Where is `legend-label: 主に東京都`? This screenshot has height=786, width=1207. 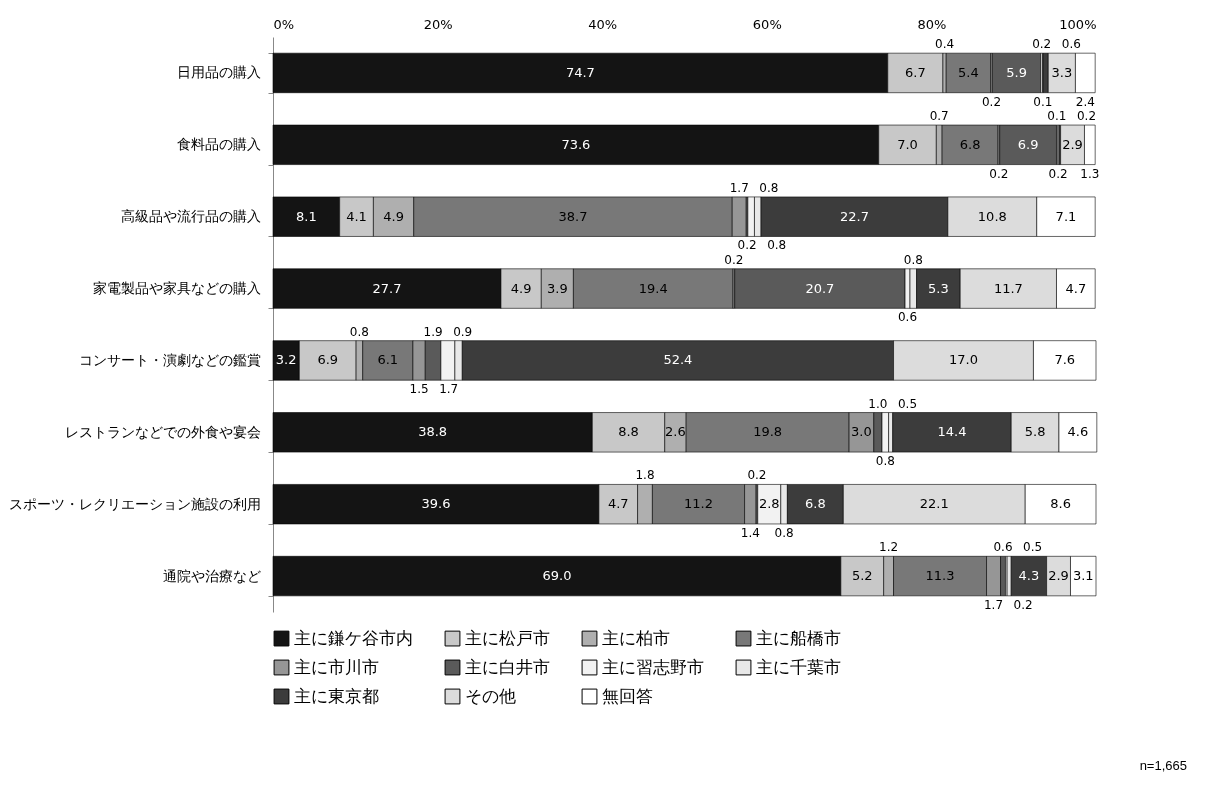 legend-label: 主に東京都 is located at coordinates (336, 695).